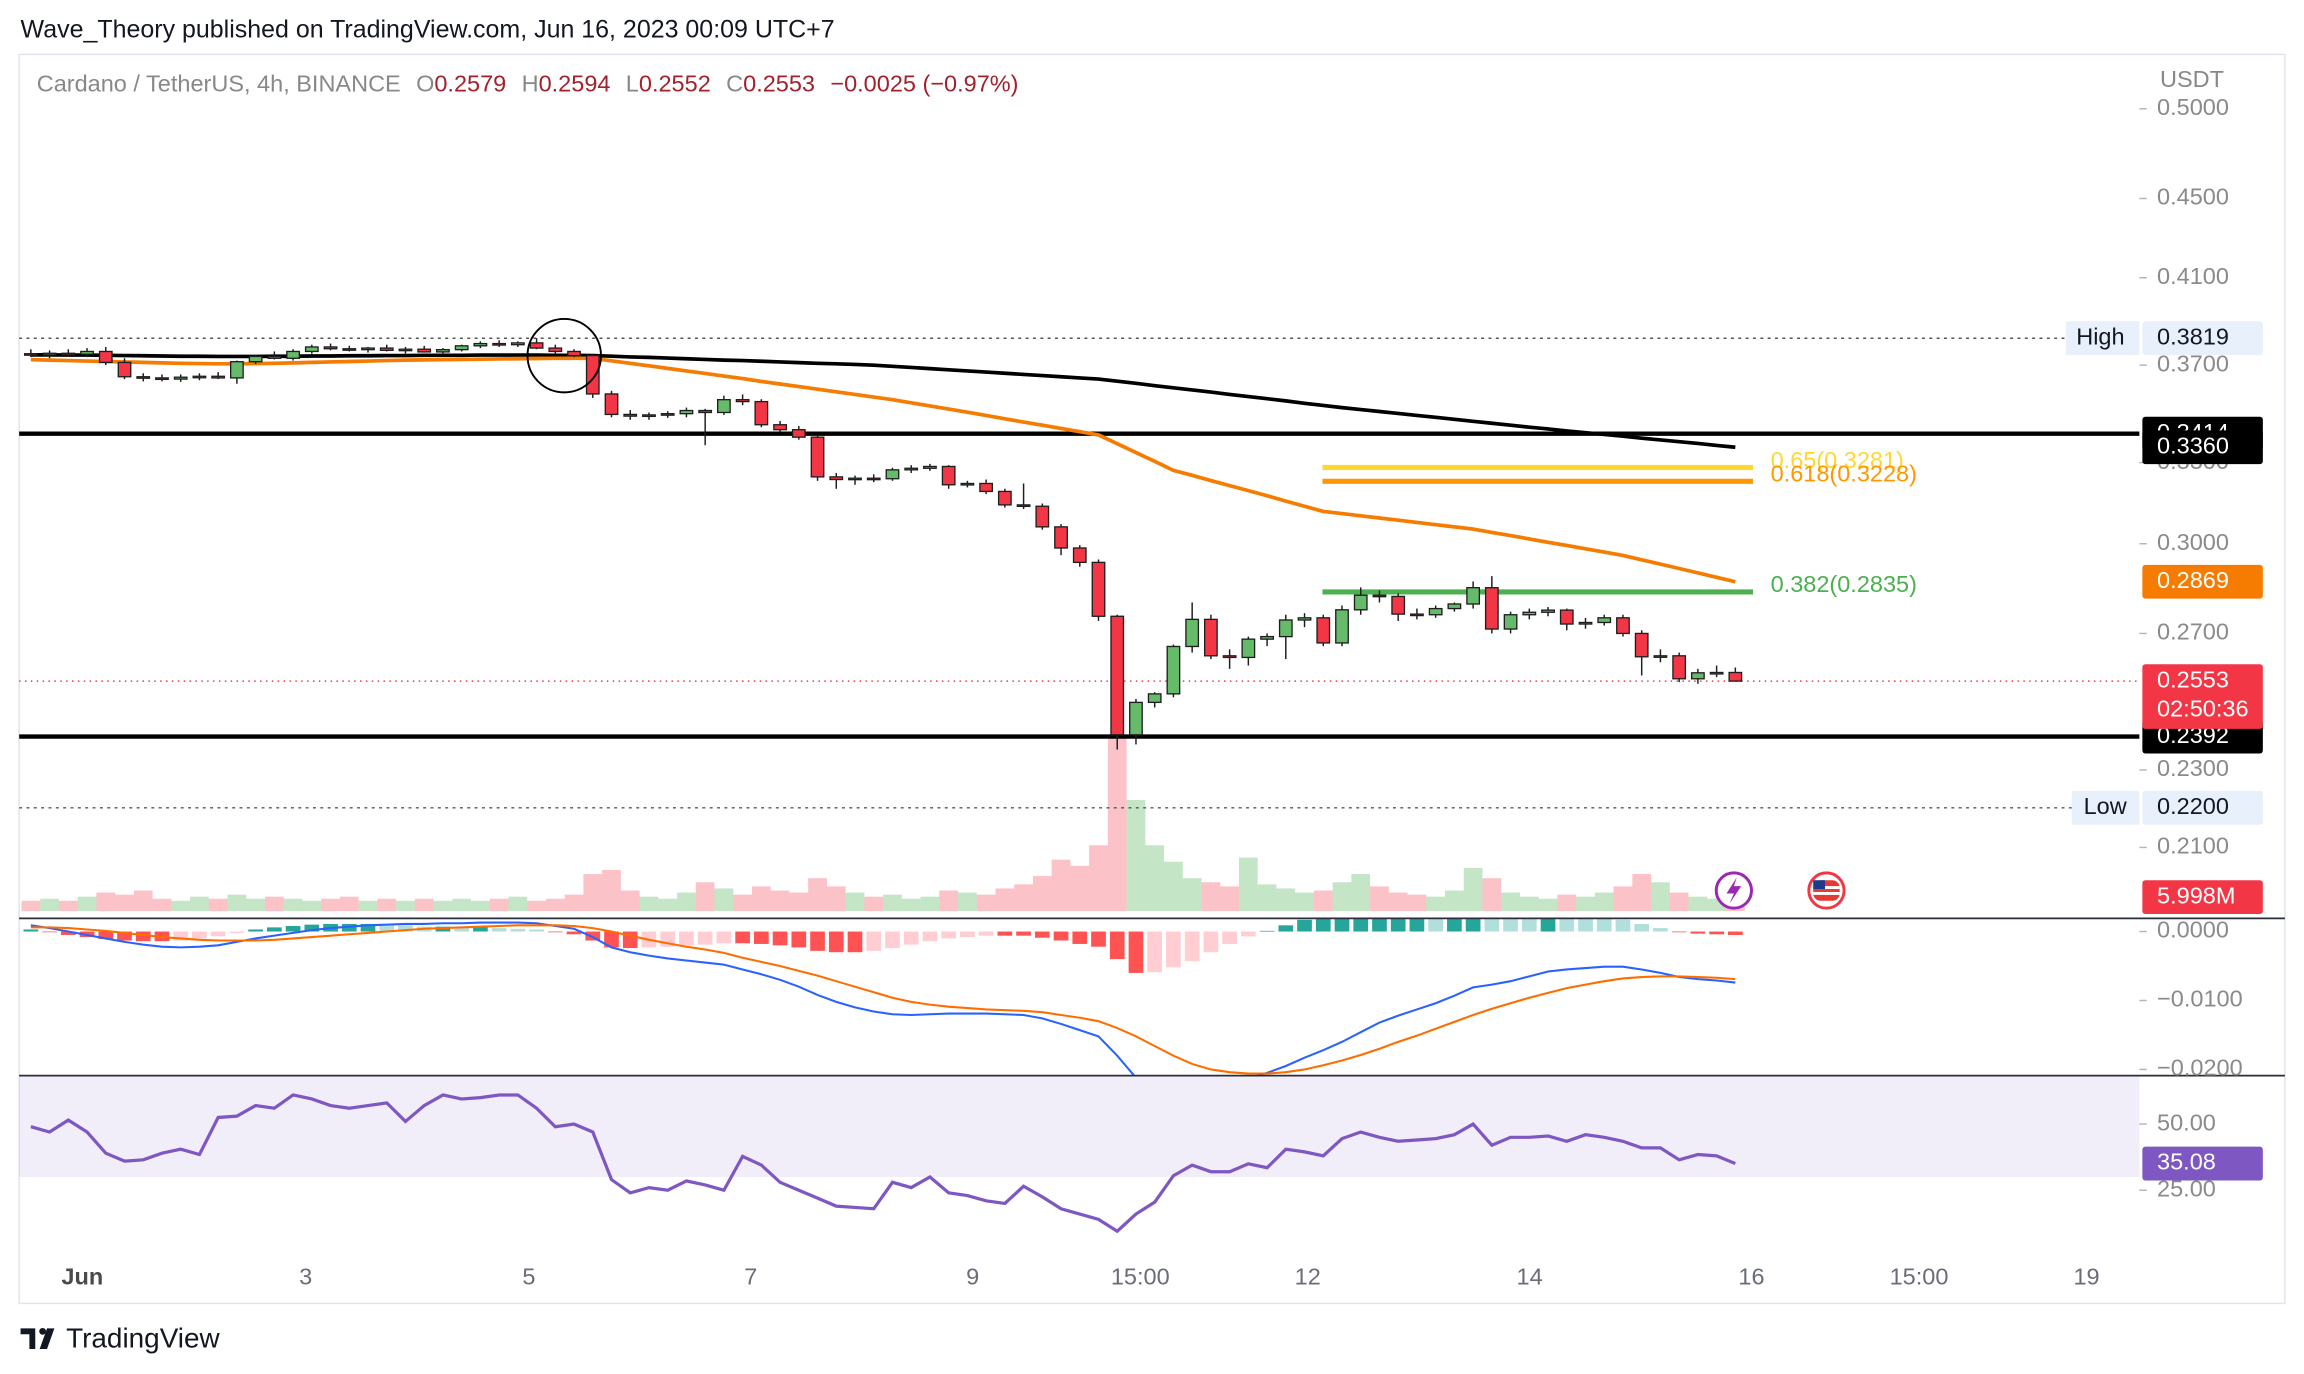 Image resolution: width=2304 pixels, height=1374 pixels. I want to click on y-tick-label: 0.2700, so click(2193, 632).